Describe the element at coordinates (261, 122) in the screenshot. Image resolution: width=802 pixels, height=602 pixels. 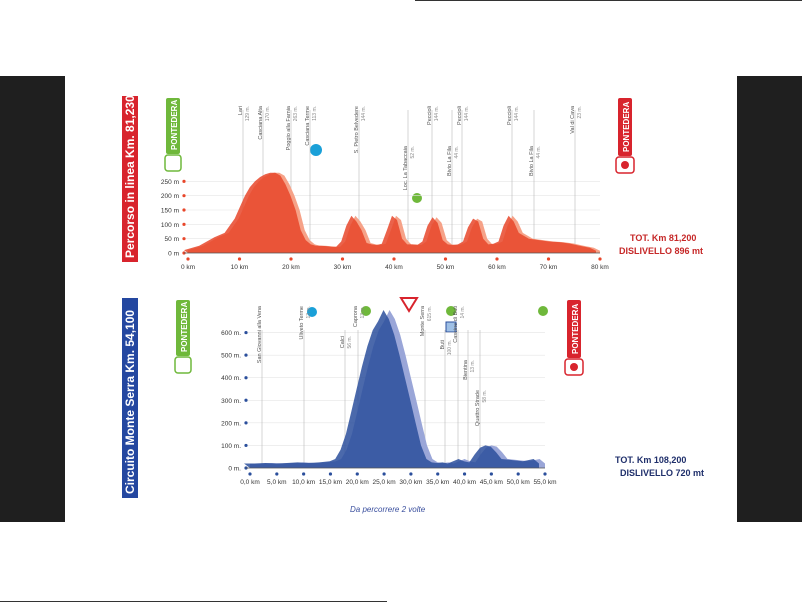
I see `waypoint-name: Casciana Alta` at that location.